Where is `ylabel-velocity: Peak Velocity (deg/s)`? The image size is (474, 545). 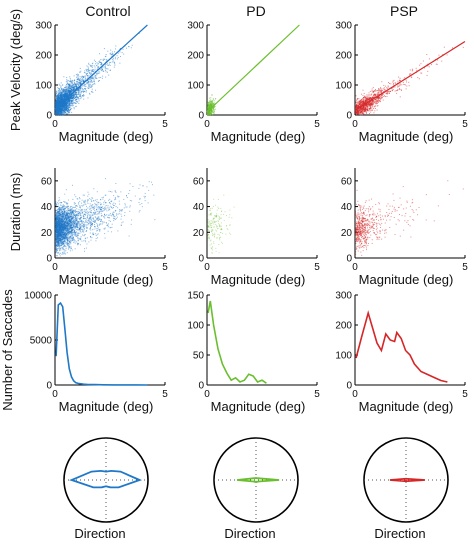
ylabel-velocity: Peak Velocity (deg/s) is located at coordinates (15, 70).